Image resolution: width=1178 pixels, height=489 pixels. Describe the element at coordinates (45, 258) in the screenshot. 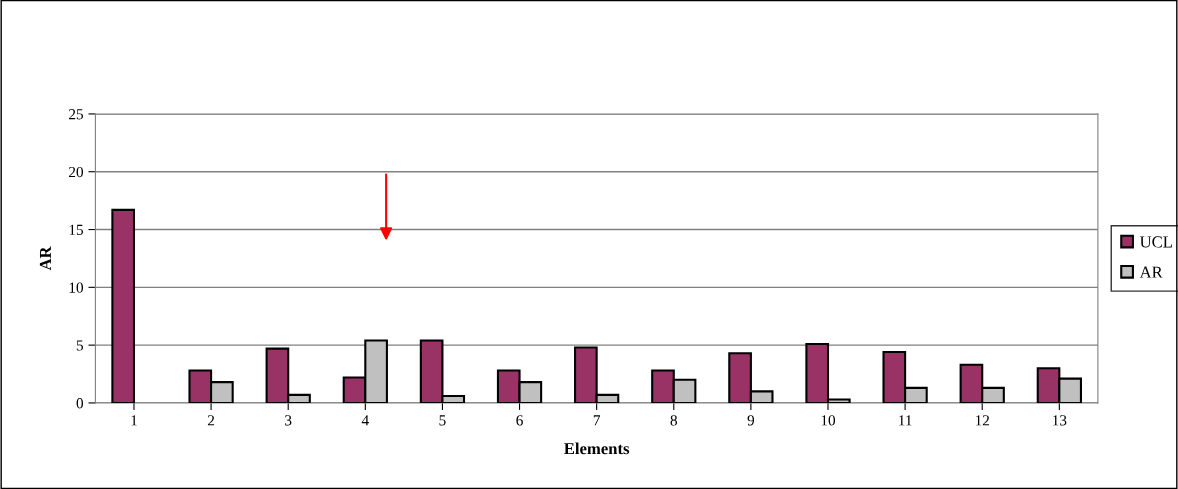

I see `y-axis-title: AR` at that location.